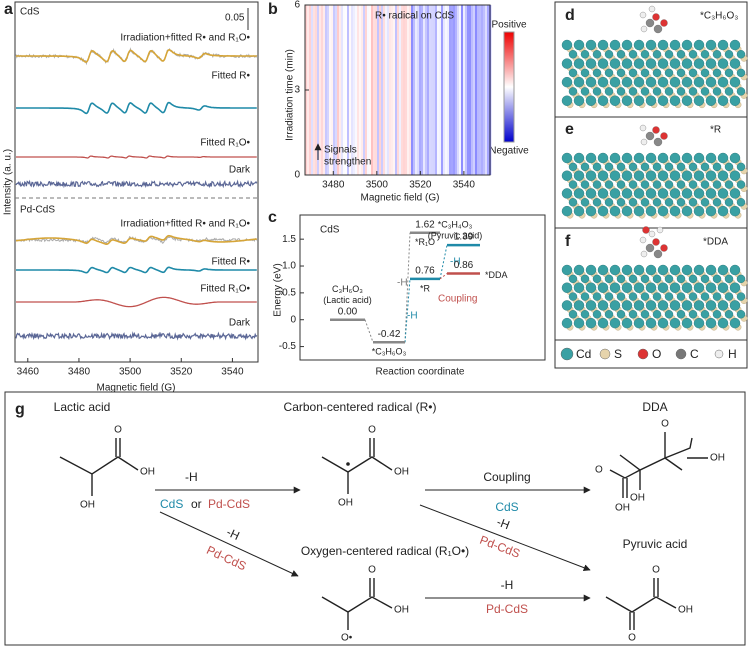 Image resolution: width=750 pixels, height=648 pixels. I want to click on x-axis-label: Magnetic field (G), so click(136, 388).